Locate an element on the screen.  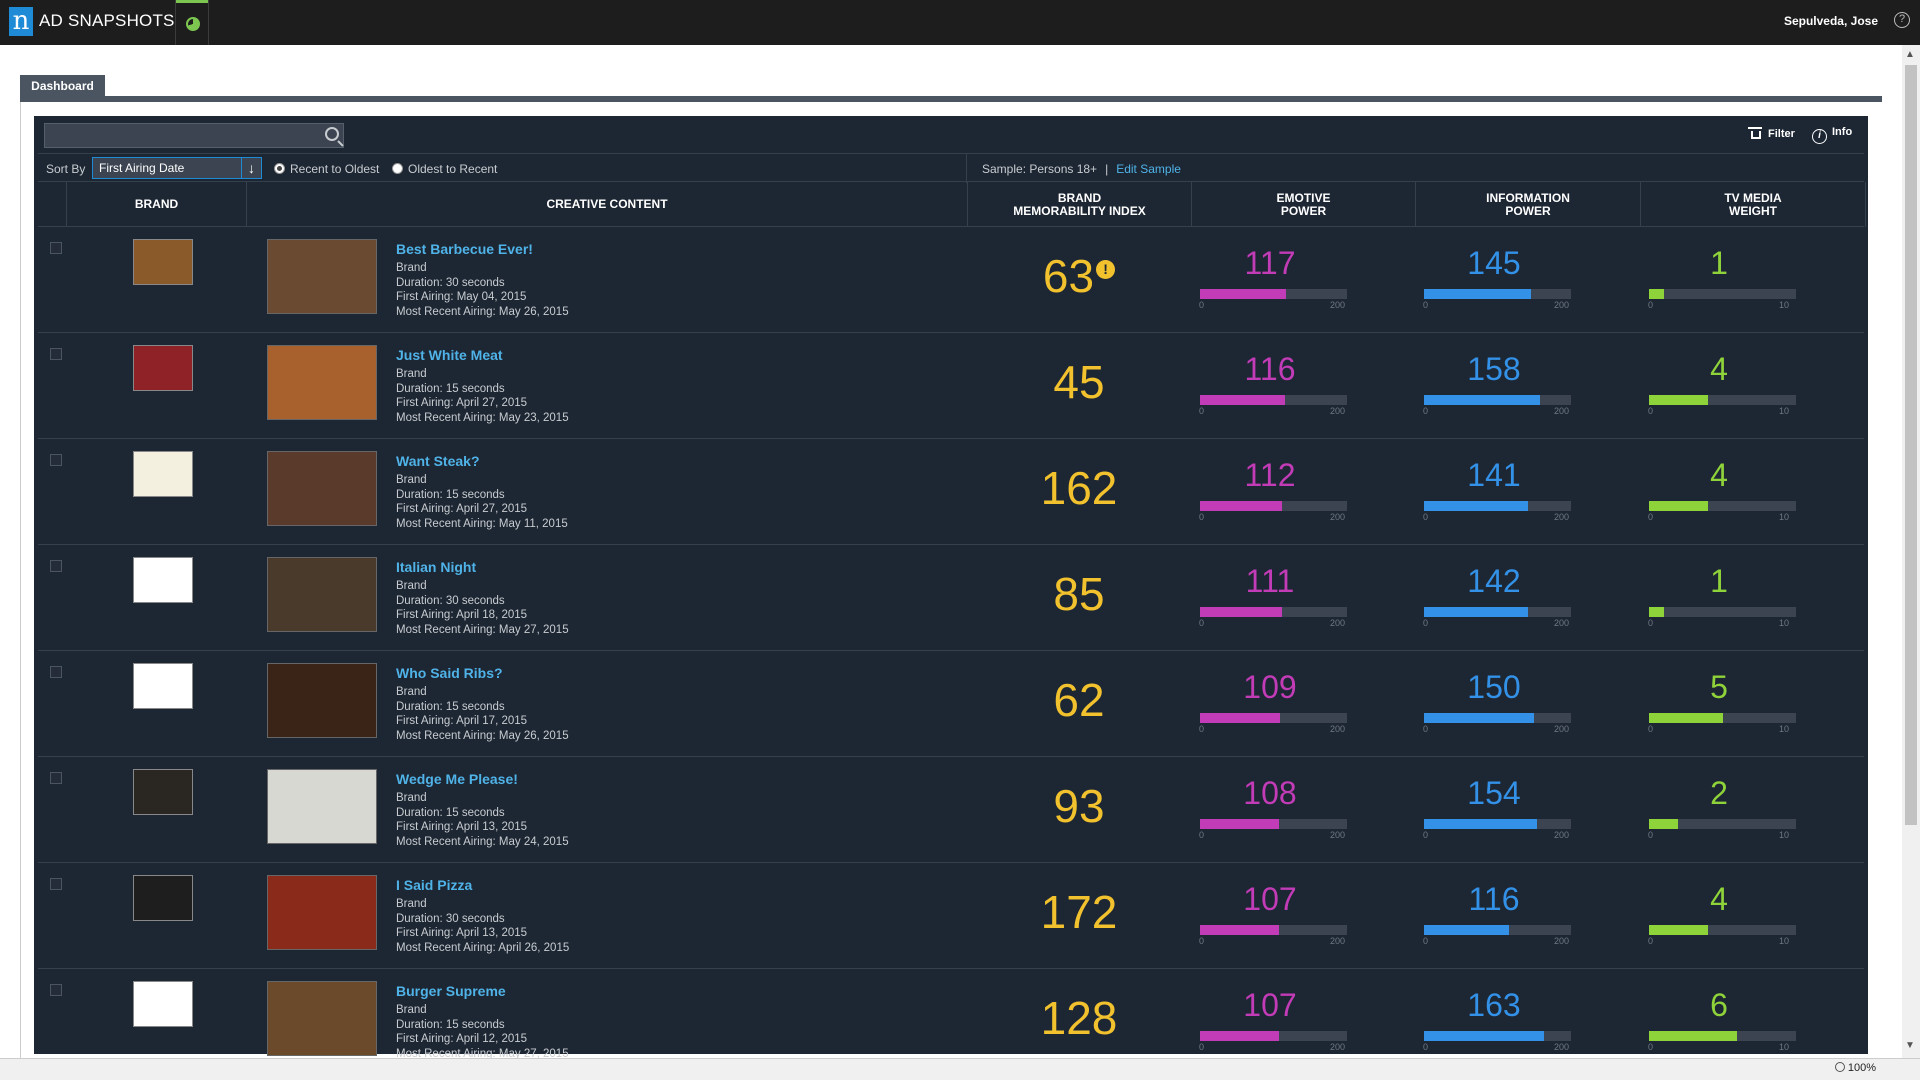
header-brand-memorability: BRAND MEMORABILITY INDEX is located at coordinates (1080, 204).